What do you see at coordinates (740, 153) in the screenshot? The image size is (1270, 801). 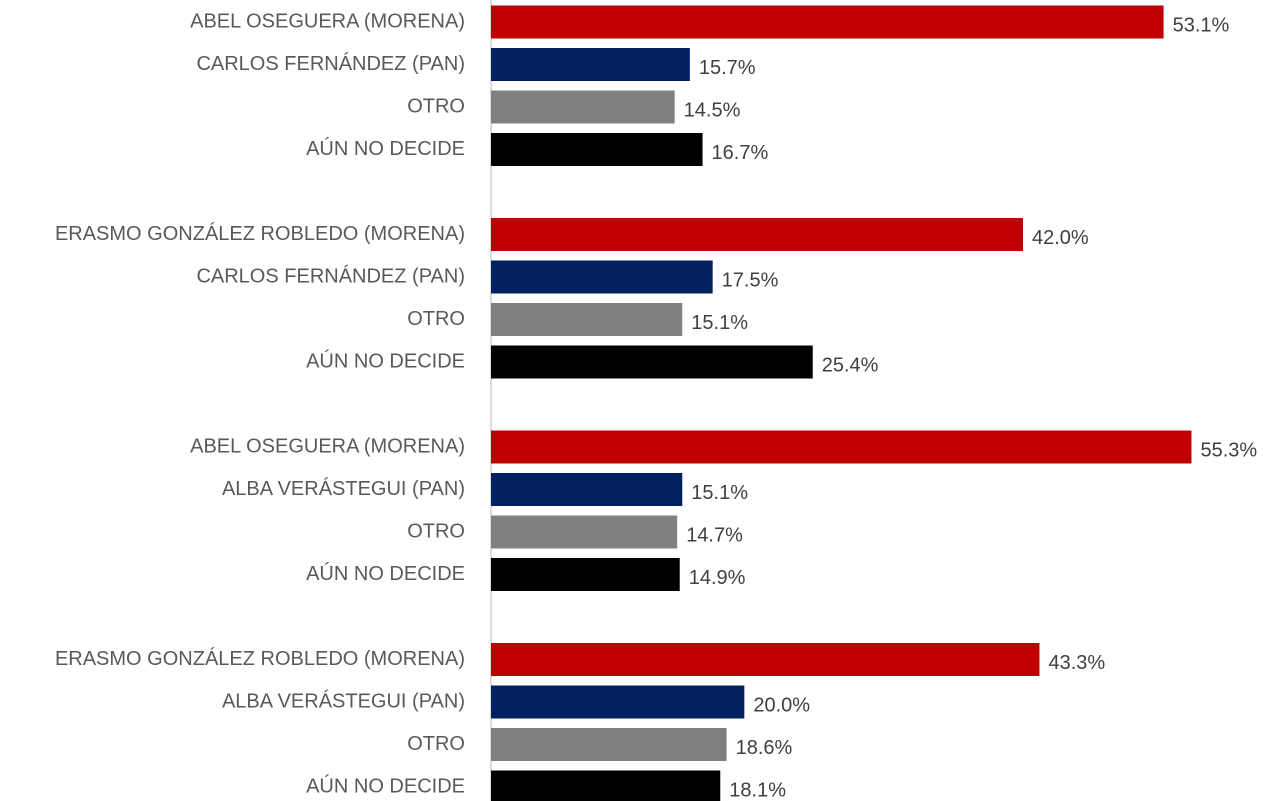 I see `value-label: 16.7%` at bounding box center [740, 153].